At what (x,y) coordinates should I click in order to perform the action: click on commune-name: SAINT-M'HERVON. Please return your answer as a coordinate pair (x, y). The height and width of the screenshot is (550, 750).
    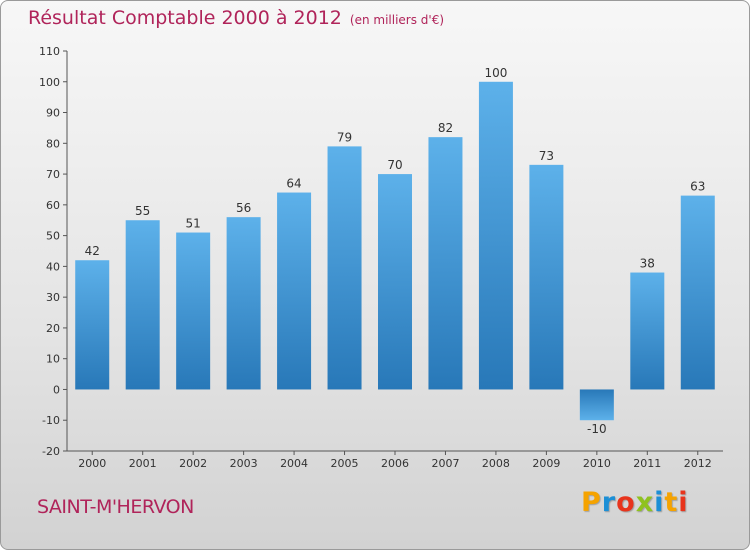
    Looking at the image, I should click on (115, 507).